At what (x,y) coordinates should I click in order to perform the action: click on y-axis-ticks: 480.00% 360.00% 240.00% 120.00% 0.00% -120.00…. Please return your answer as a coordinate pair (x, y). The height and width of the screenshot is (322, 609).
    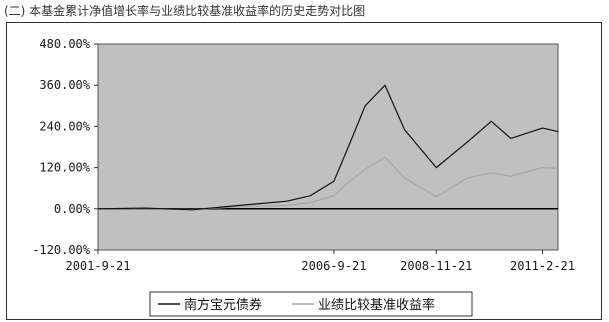
    Looking at the image, I should click on (65, 147).